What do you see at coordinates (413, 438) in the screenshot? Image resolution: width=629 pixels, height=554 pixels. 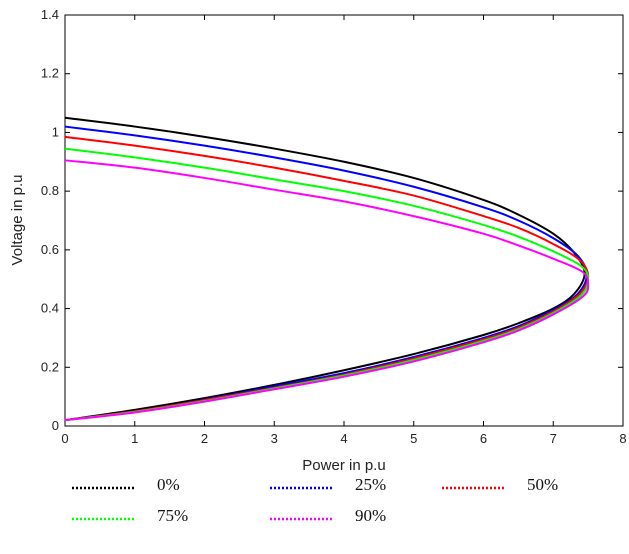 I see `x-tick-label: 5` at bounding box center [413, 438].